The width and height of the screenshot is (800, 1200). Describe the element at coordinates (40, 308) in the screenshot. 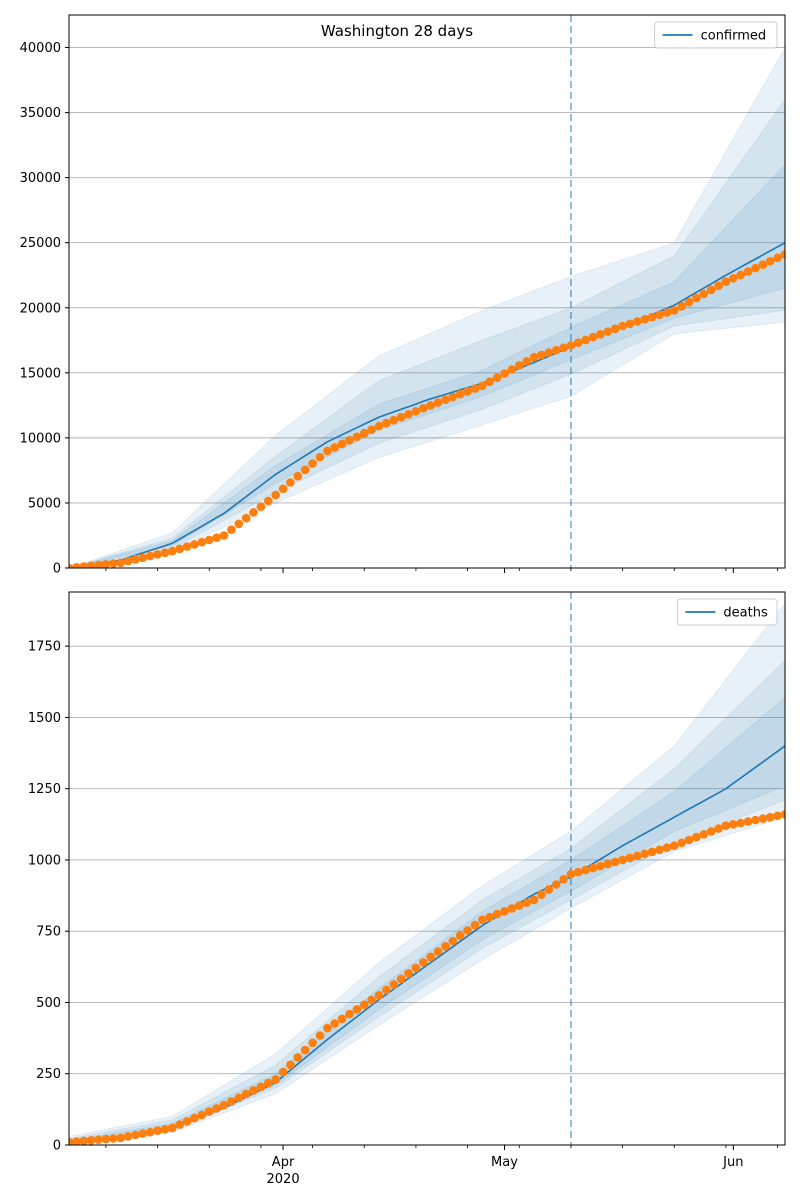

I see `y-tick-label: 20000` at that location.